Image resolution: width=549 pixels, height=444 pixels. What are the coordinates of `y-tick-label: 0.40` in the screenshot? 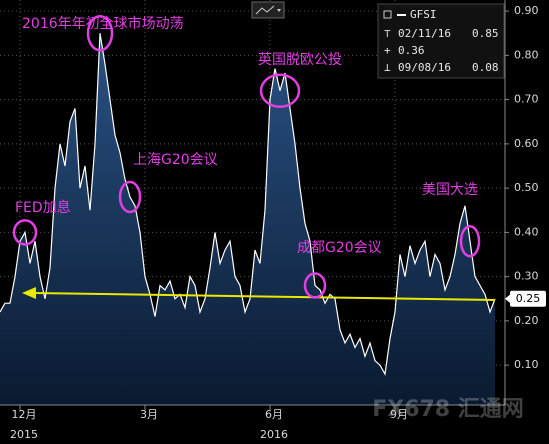 It's located at (526, 231).